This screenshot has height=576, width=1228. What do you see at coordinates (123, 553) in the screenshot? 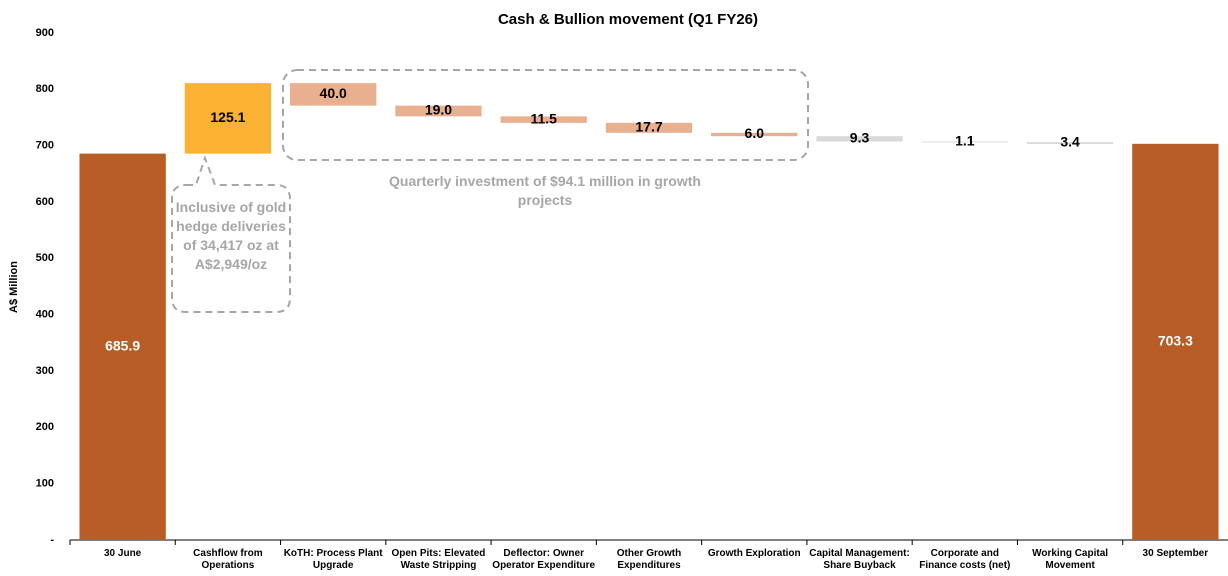
I see `x-tick-label: 30 June` at bounding box center [123, 553].